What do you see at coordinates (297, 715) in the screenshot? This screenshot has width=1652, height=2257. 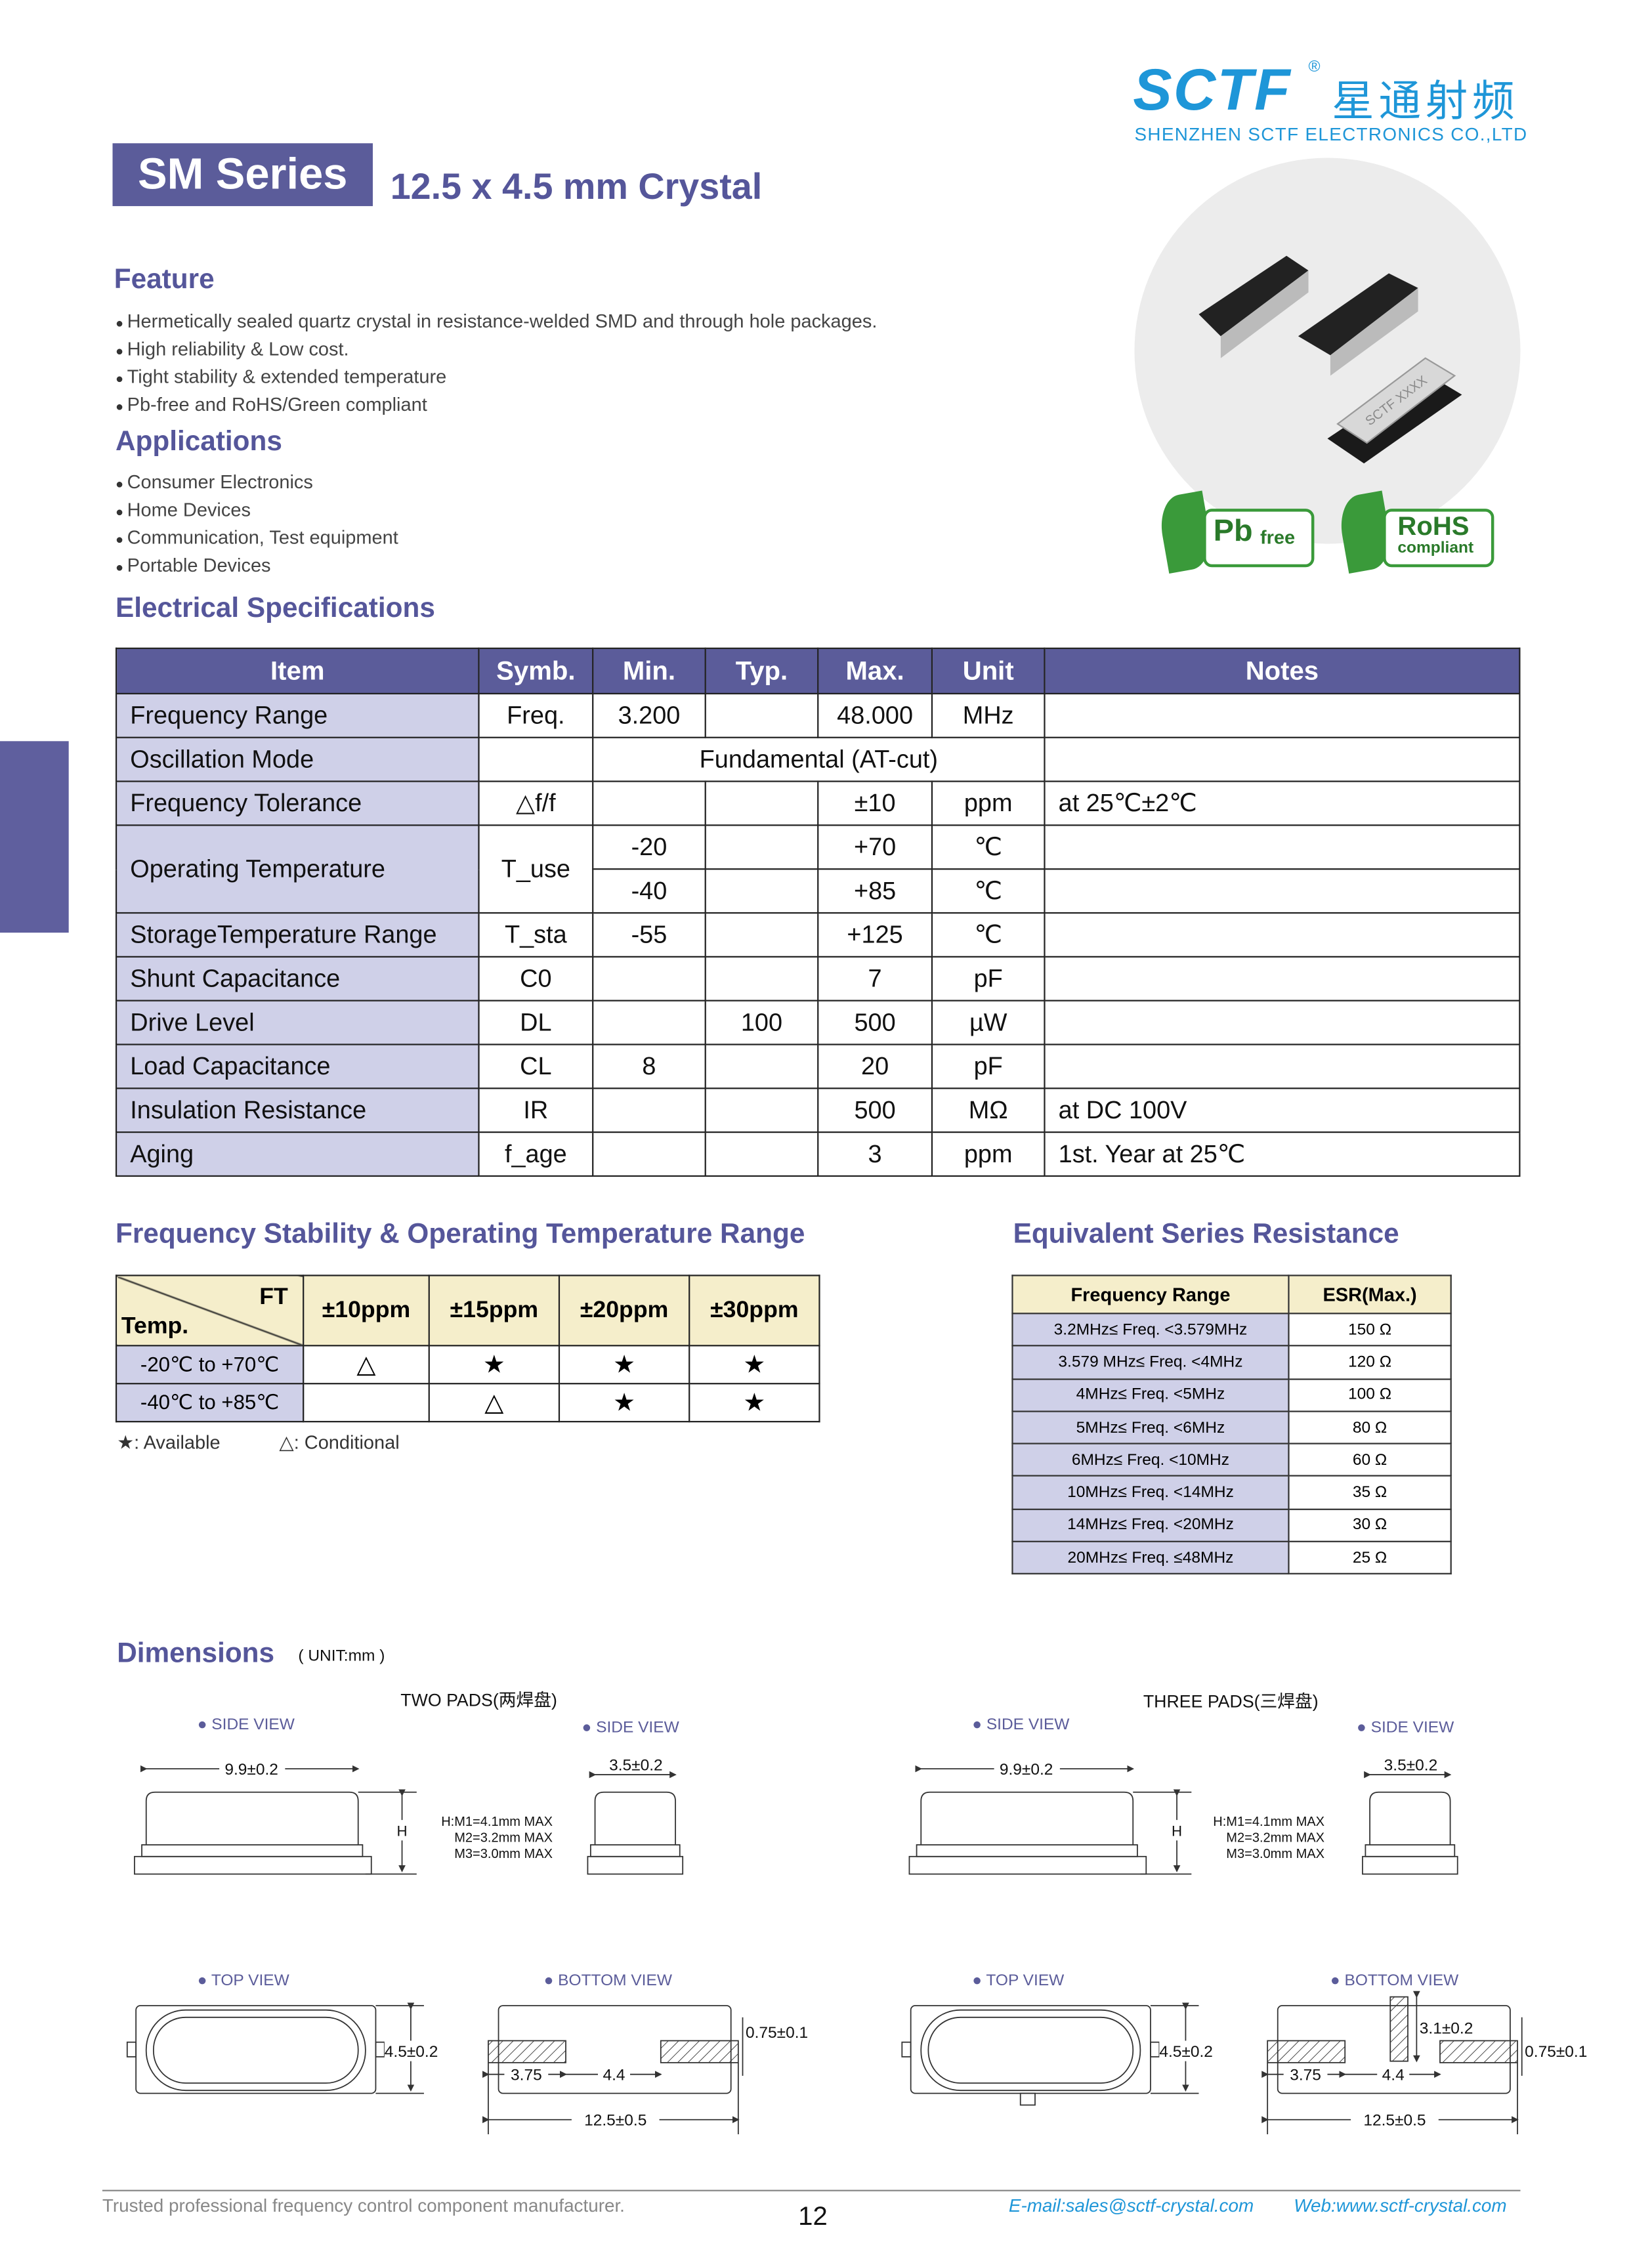 I see `item-cell: Frequency Range` at bounding box center [297, 715].